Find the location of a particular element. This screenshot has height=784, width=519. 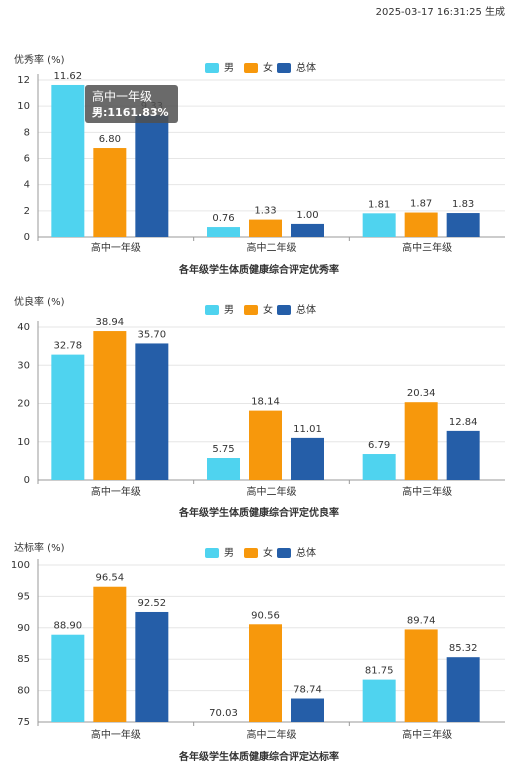

chart-title: 各年级学生体质健康综合评定达标率 is located at coordinates (258, 756).